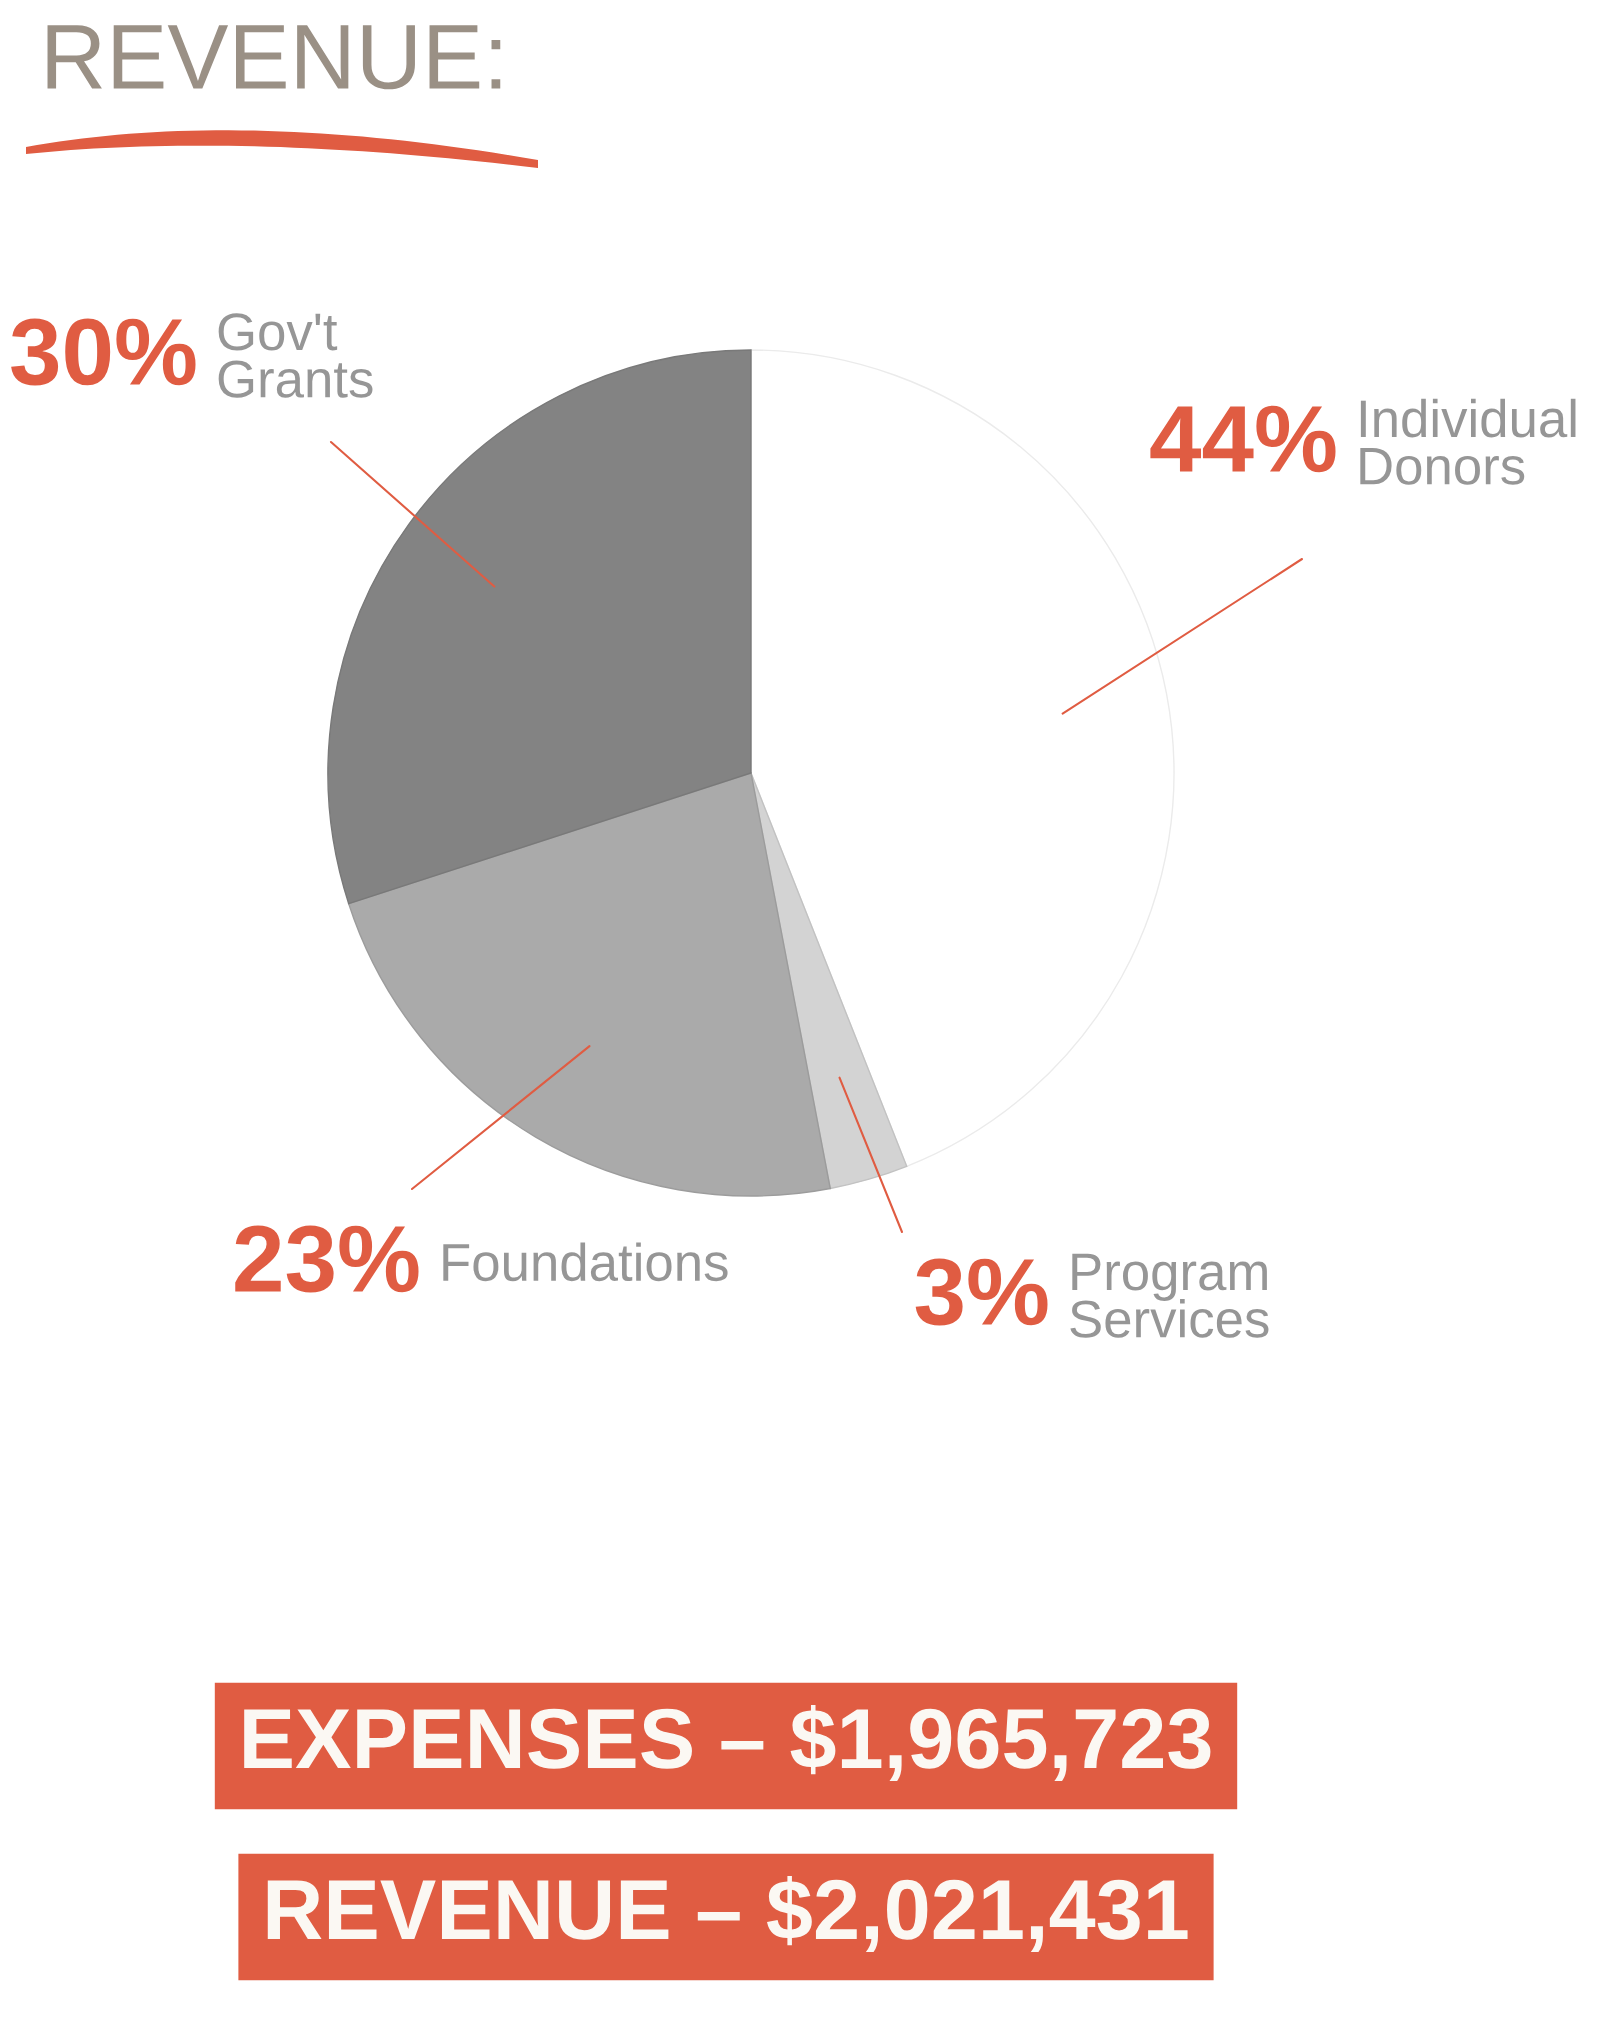 Image resolution: width=1604 pixels, height=2038 pixels. What do you see at coordinates (327, 1259) in the screenshot?
I see `data-label: 23%` at bounding box center [327, 1259].